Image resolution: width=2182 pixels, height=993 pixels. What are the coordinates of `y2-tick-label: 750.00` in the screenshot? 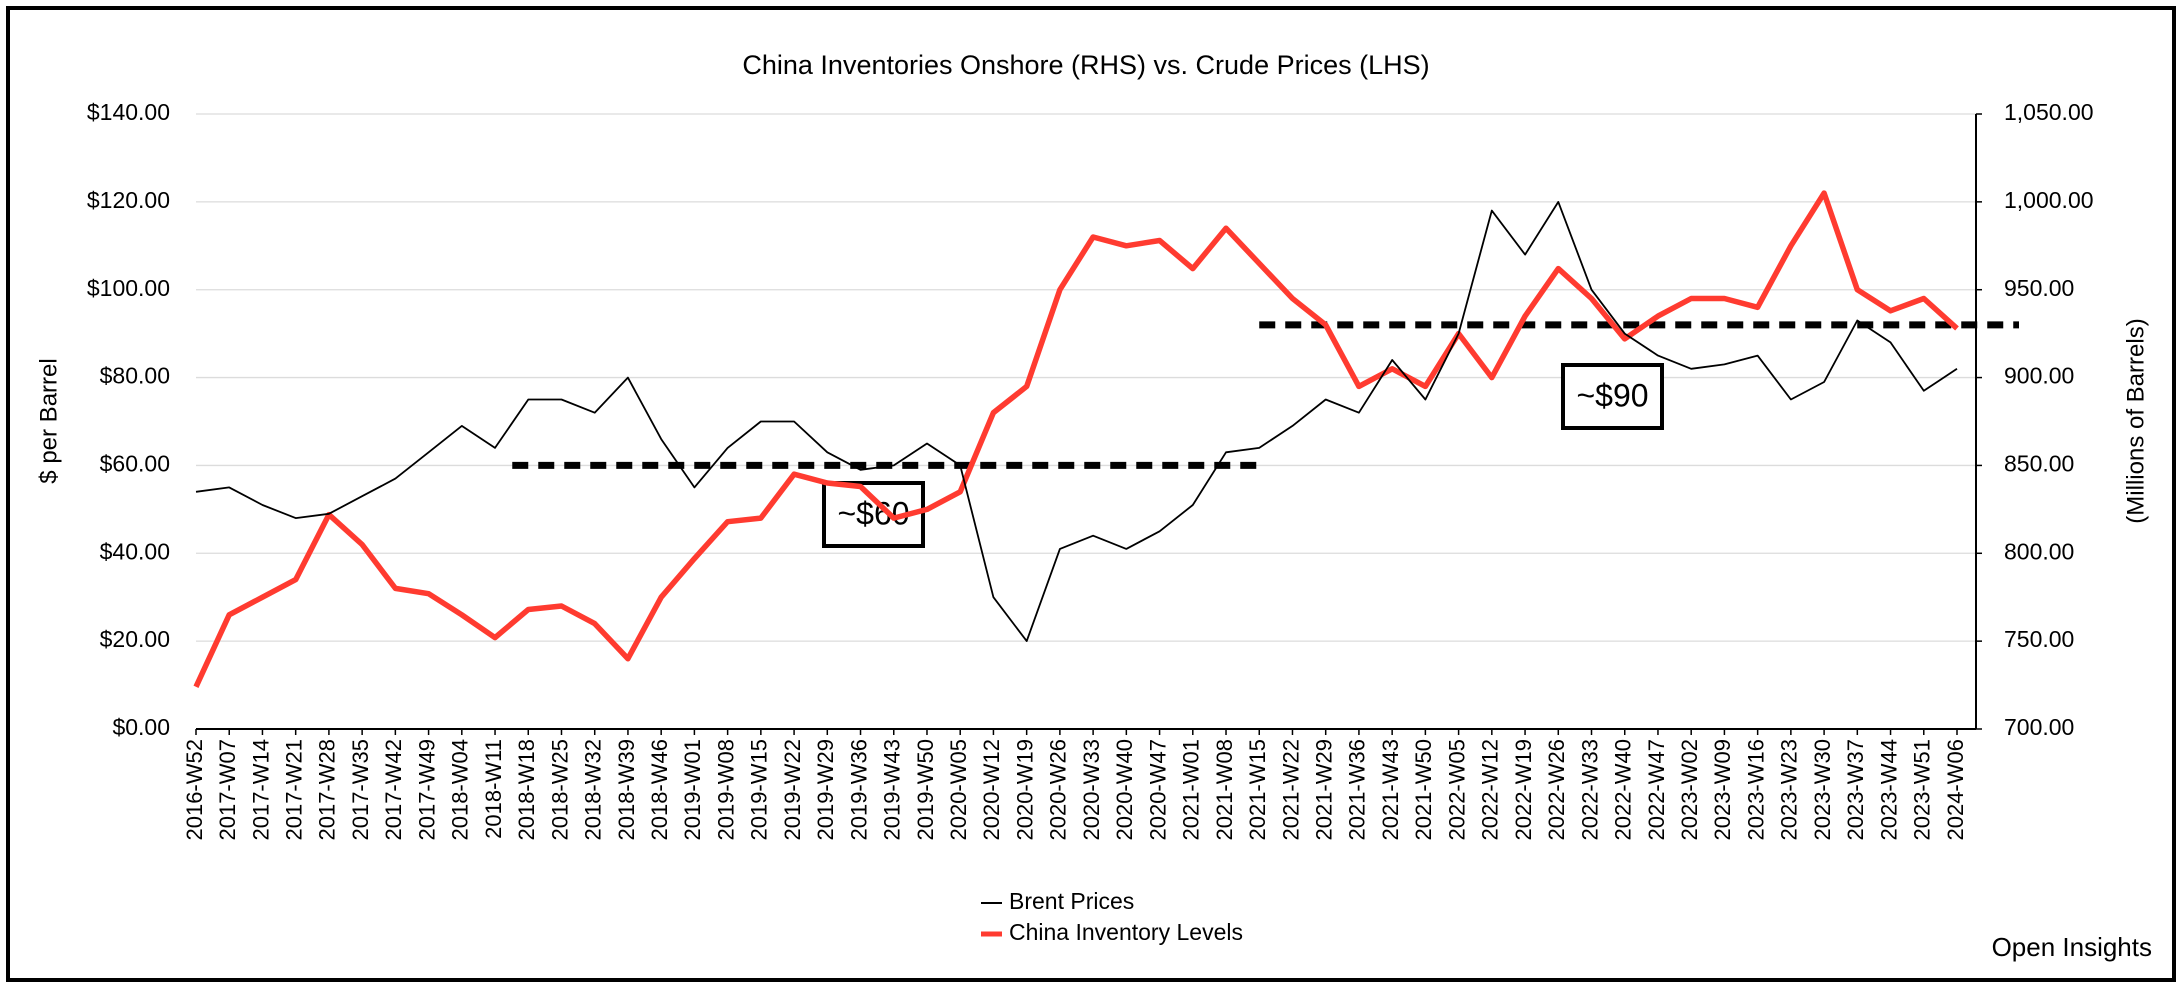 It's located at (2039, 639).